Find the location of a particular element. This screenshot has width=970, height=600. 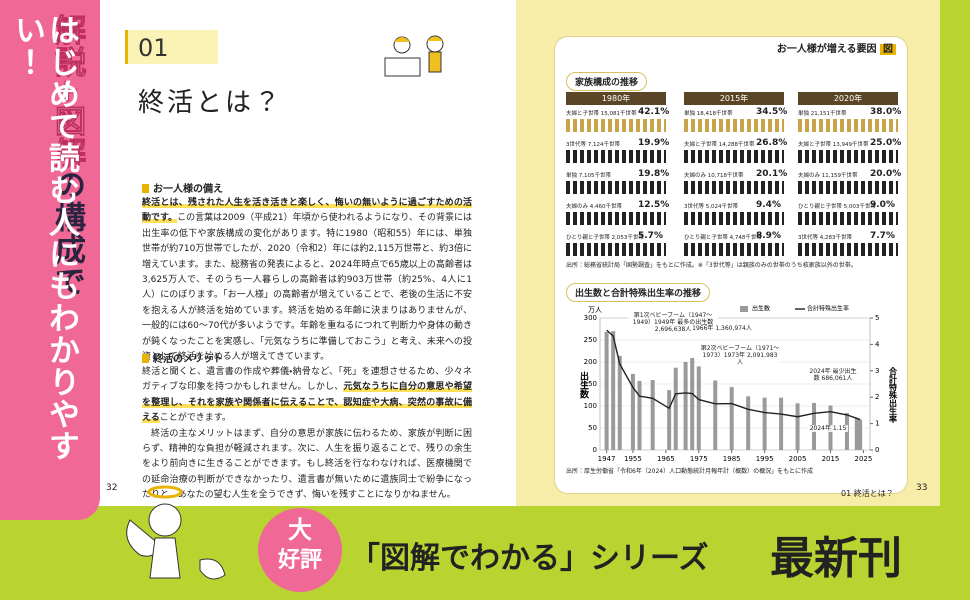

x-tick-label: 1995 is located at coordinates (765, 459).